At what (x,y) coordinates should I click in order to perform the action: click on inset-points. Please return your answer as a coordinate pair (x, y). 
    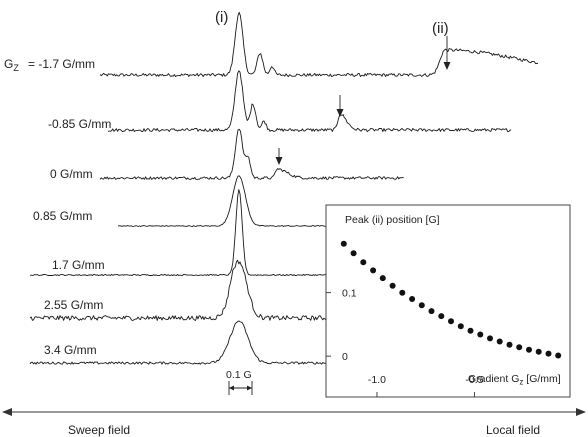
    Looking at the image, I should click on (451, 299).